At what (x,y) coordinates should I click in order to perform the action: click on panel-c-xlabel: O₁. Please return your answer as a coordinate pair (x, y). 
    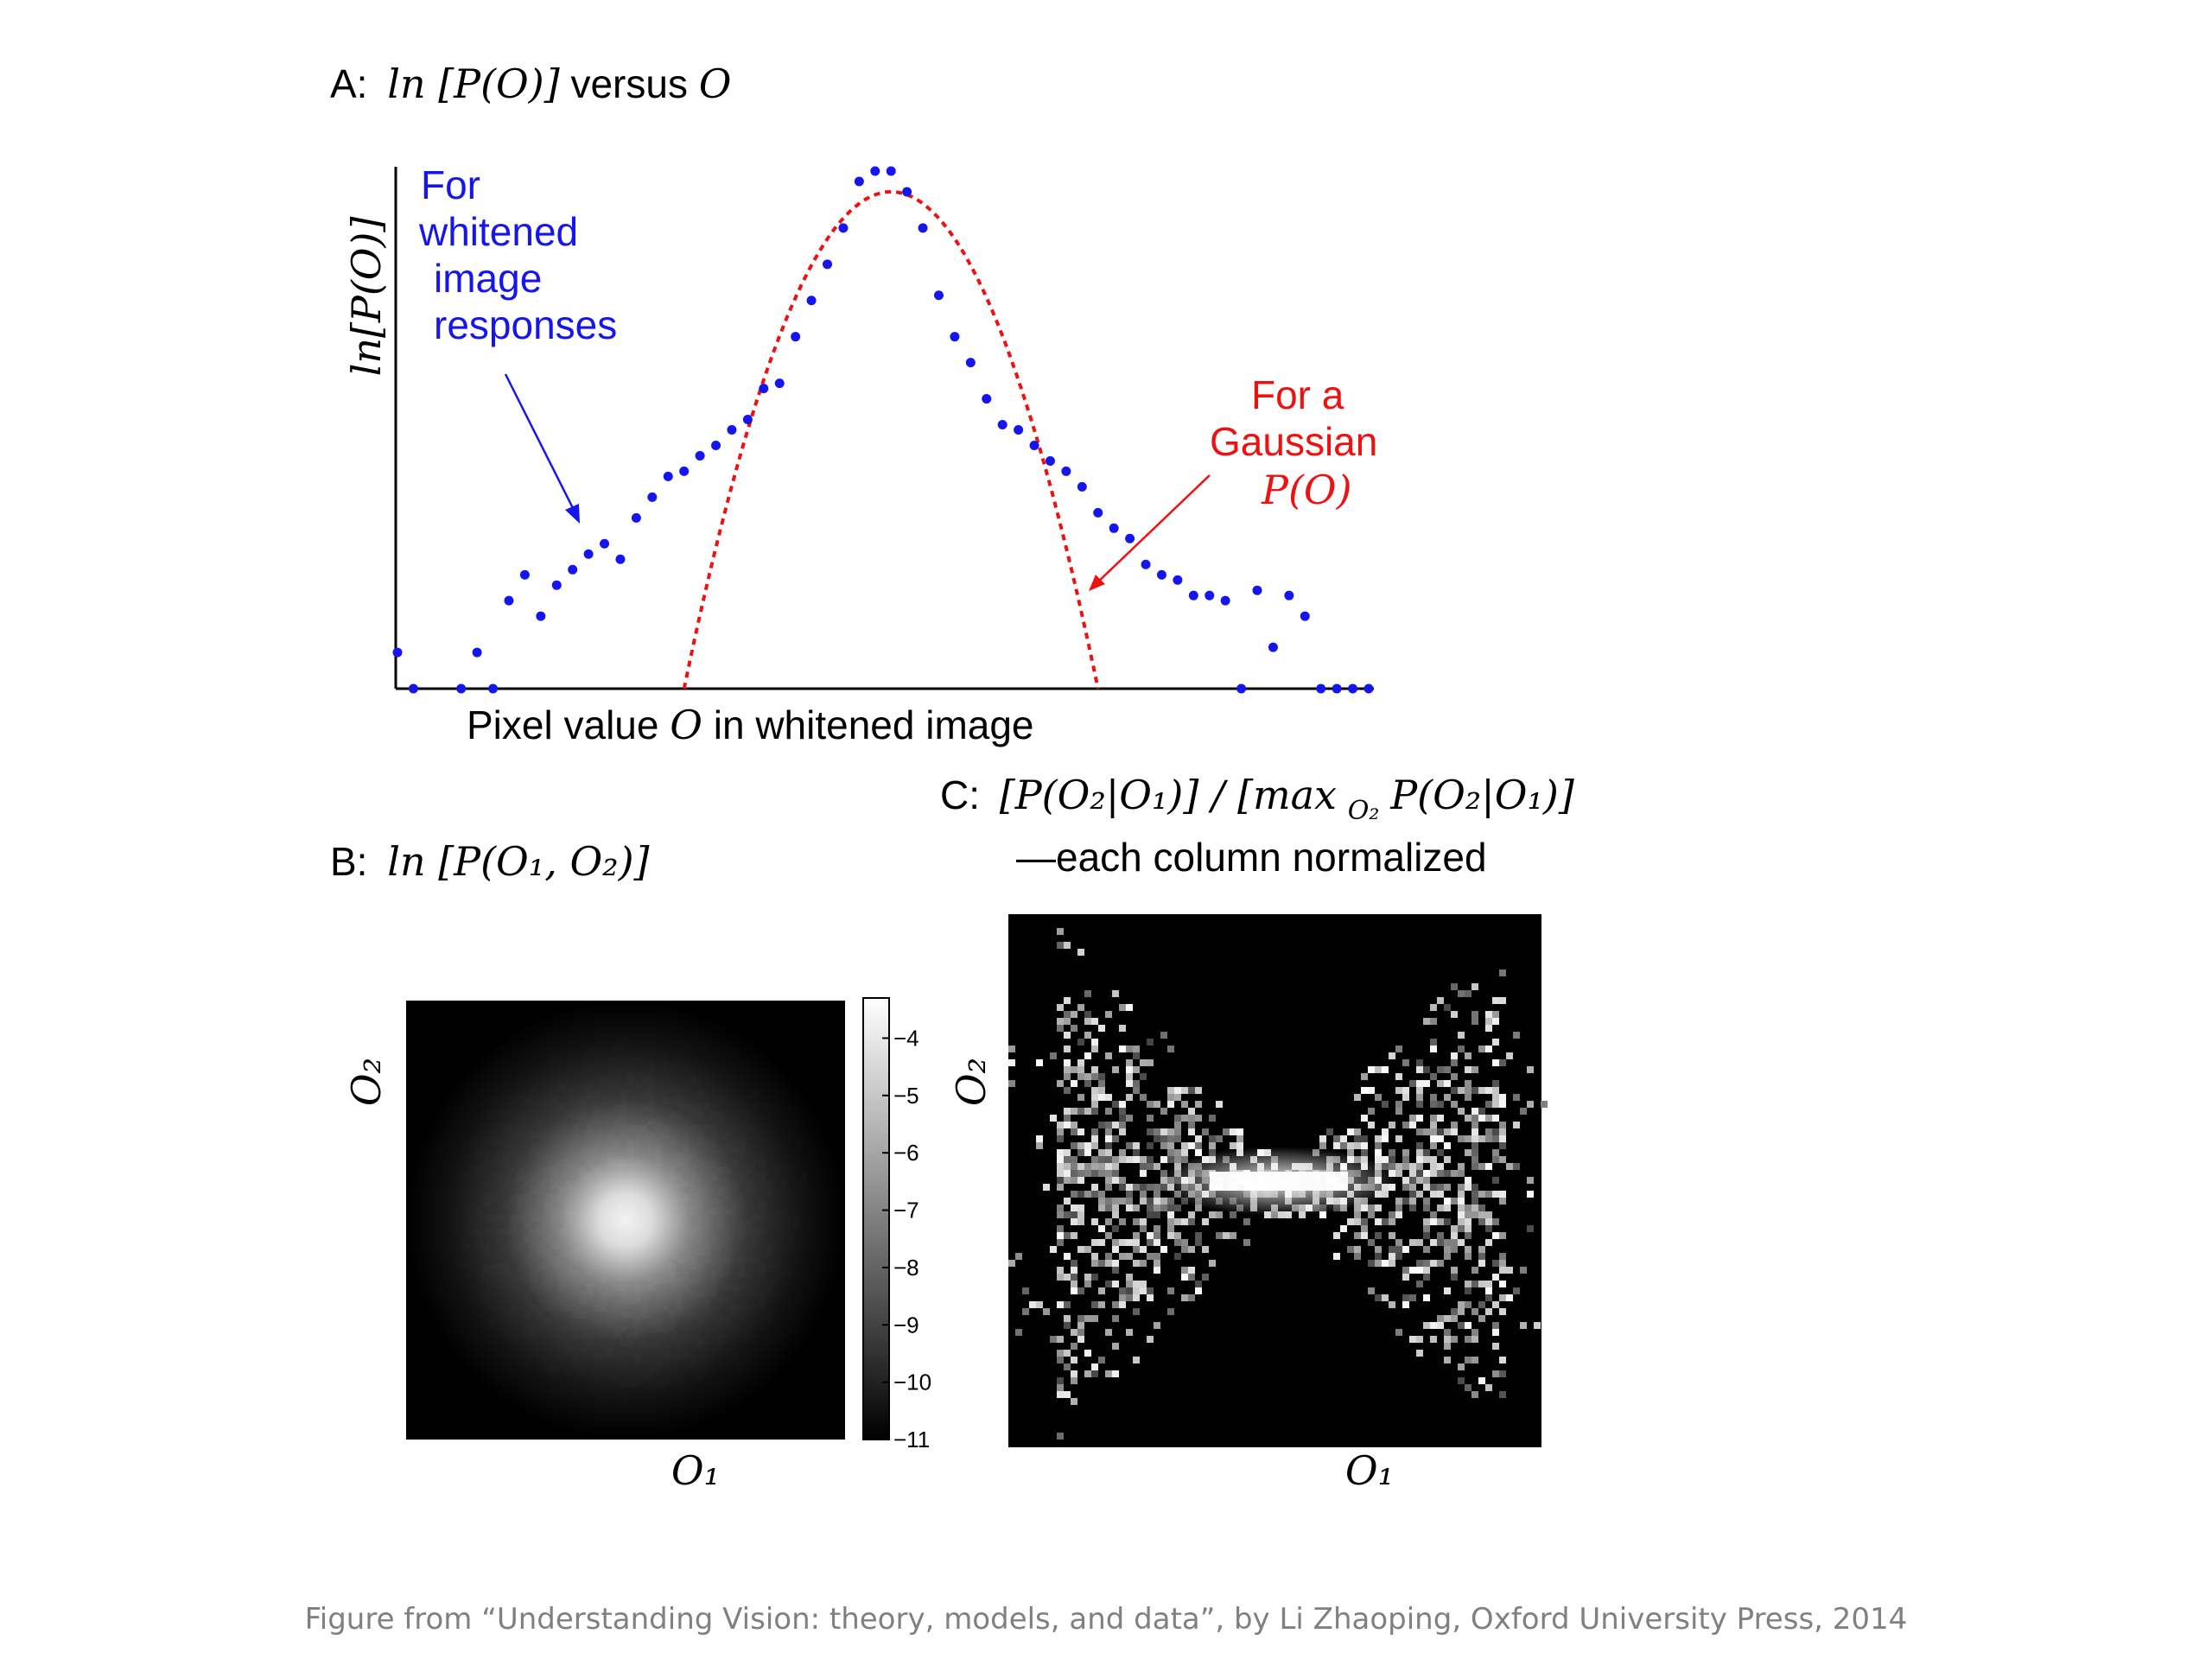
    Looking at the image, I should click on (1369, 1470).